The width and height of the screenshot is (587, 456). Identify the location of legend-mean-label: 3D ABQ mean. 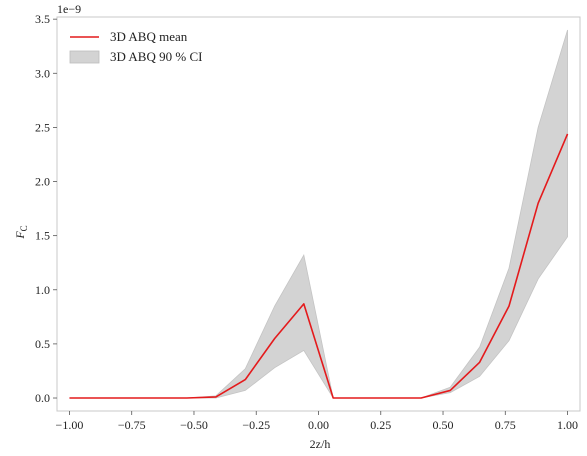
(149, 36).